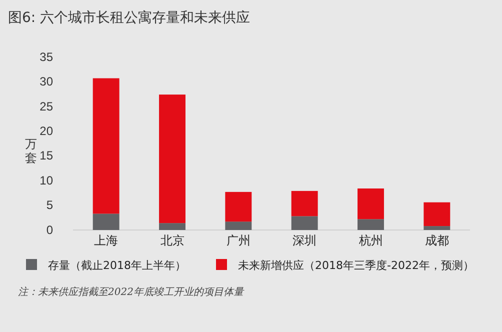 The height and width of the screenshot is (332, 502). Describe the element at coordinates (131, 292) in the screenshot. I see `text: 注：未来供应指截至2022年底竣工开业的项目体量` at that location.